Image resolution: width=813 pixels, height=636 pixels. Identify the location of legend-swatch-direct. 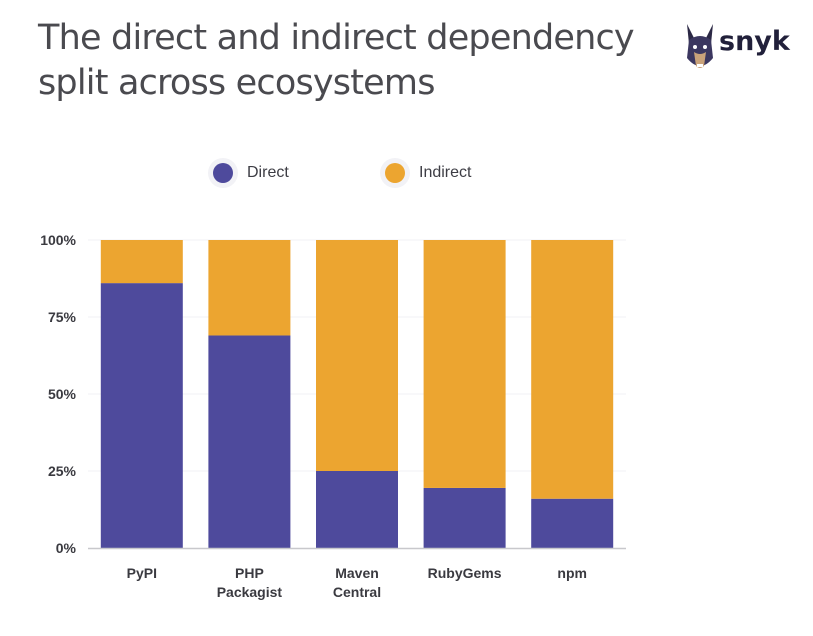
(223, 173).